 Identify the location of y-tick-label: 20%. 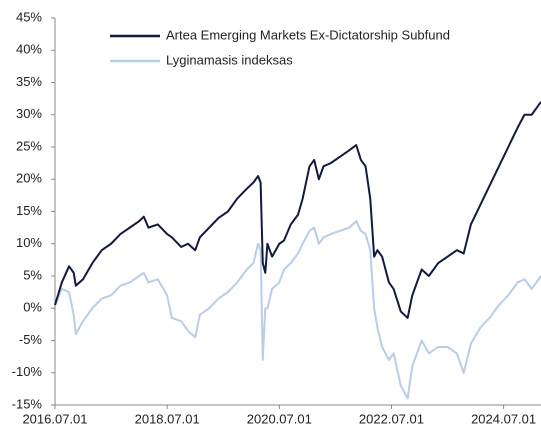
(29, 178).